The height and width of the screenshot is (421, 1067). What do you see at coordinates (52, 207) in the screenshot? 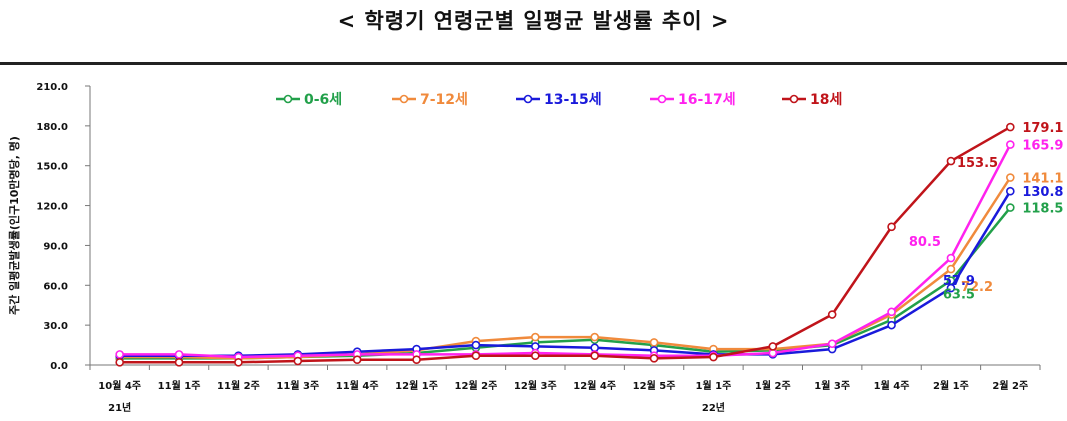
I see `y-tick-label: 120.0` at bounding box center [52, 207].